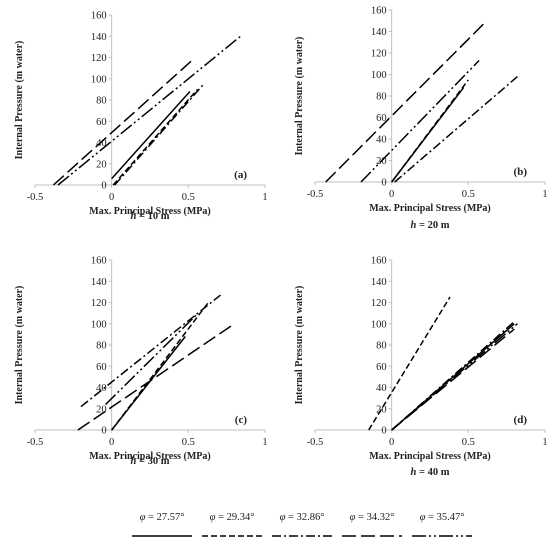 The width and height of the screenshot is (550, 545). Describe the element at coordinates (430, 472) in the screenshot. I see `panel-caption: h = 40 m` at that location.